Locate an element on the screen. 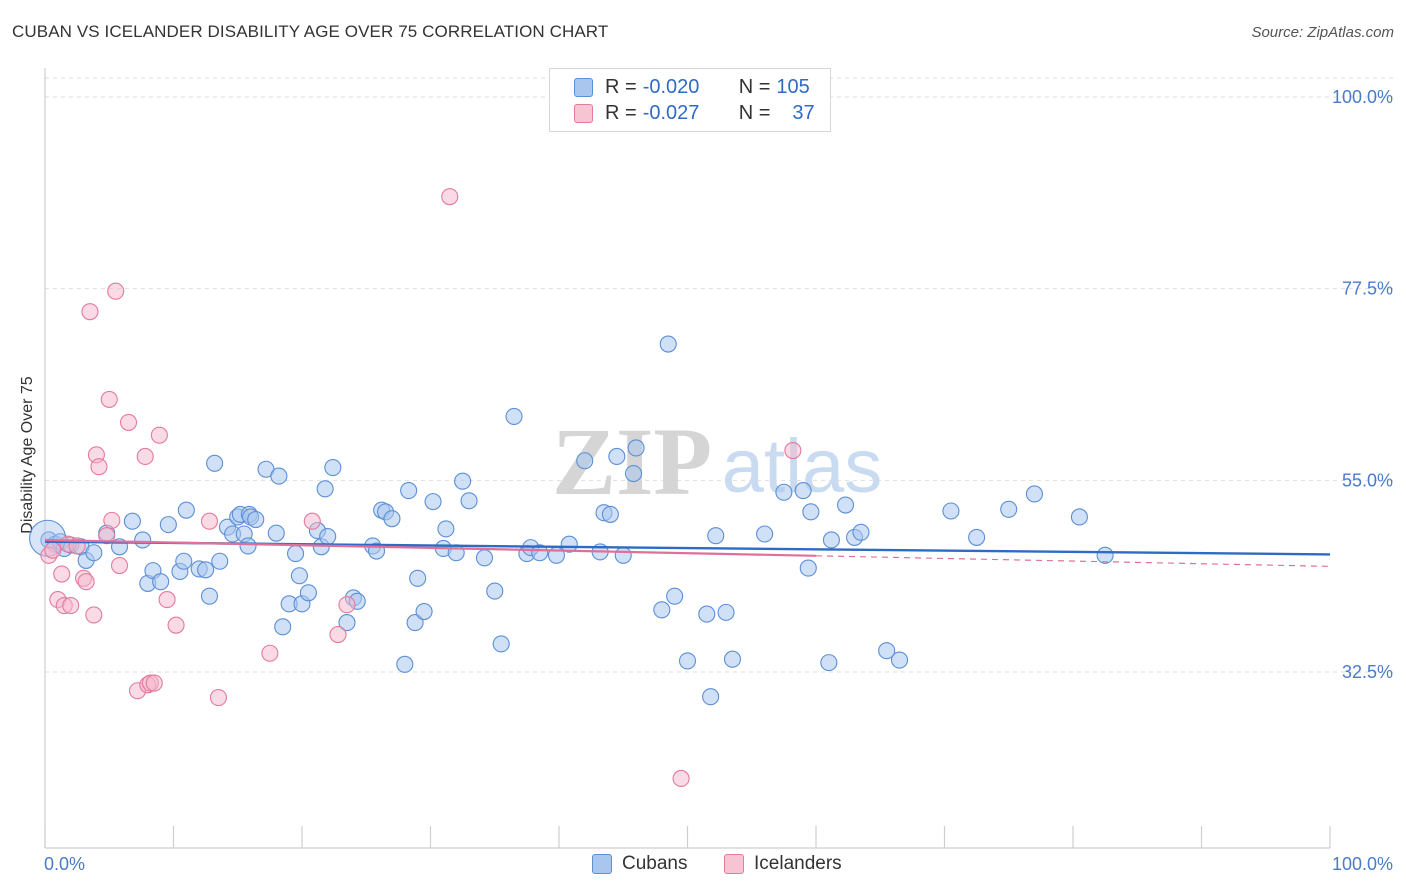  cubans-swatch is located at coordinates (583, 87).